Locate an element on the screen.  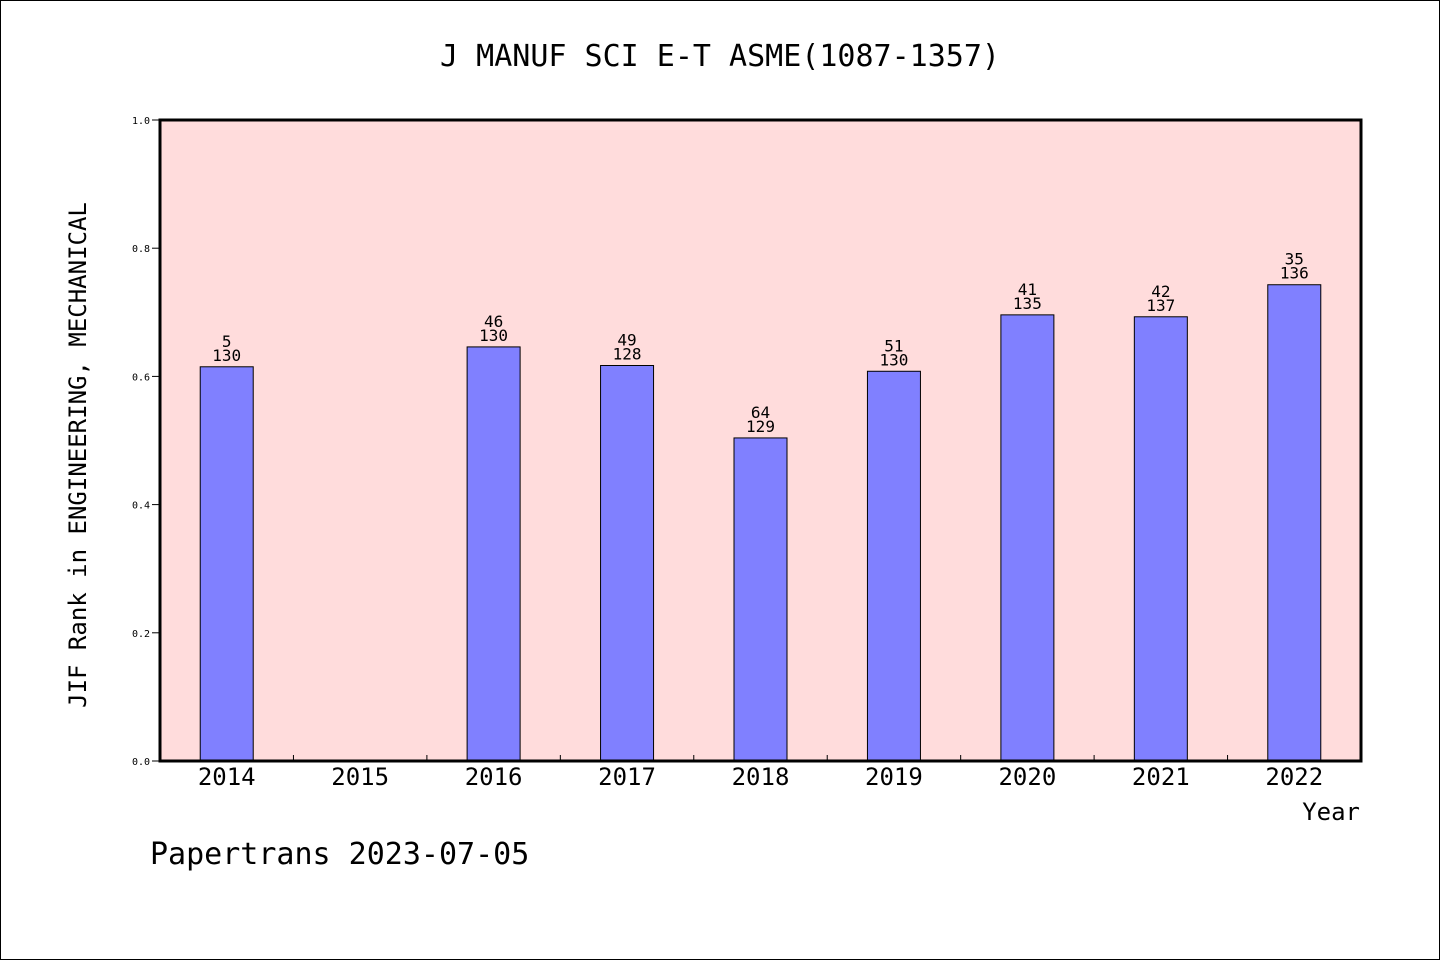
x-tick-label: 2016 is located at coordinates (494, 777).